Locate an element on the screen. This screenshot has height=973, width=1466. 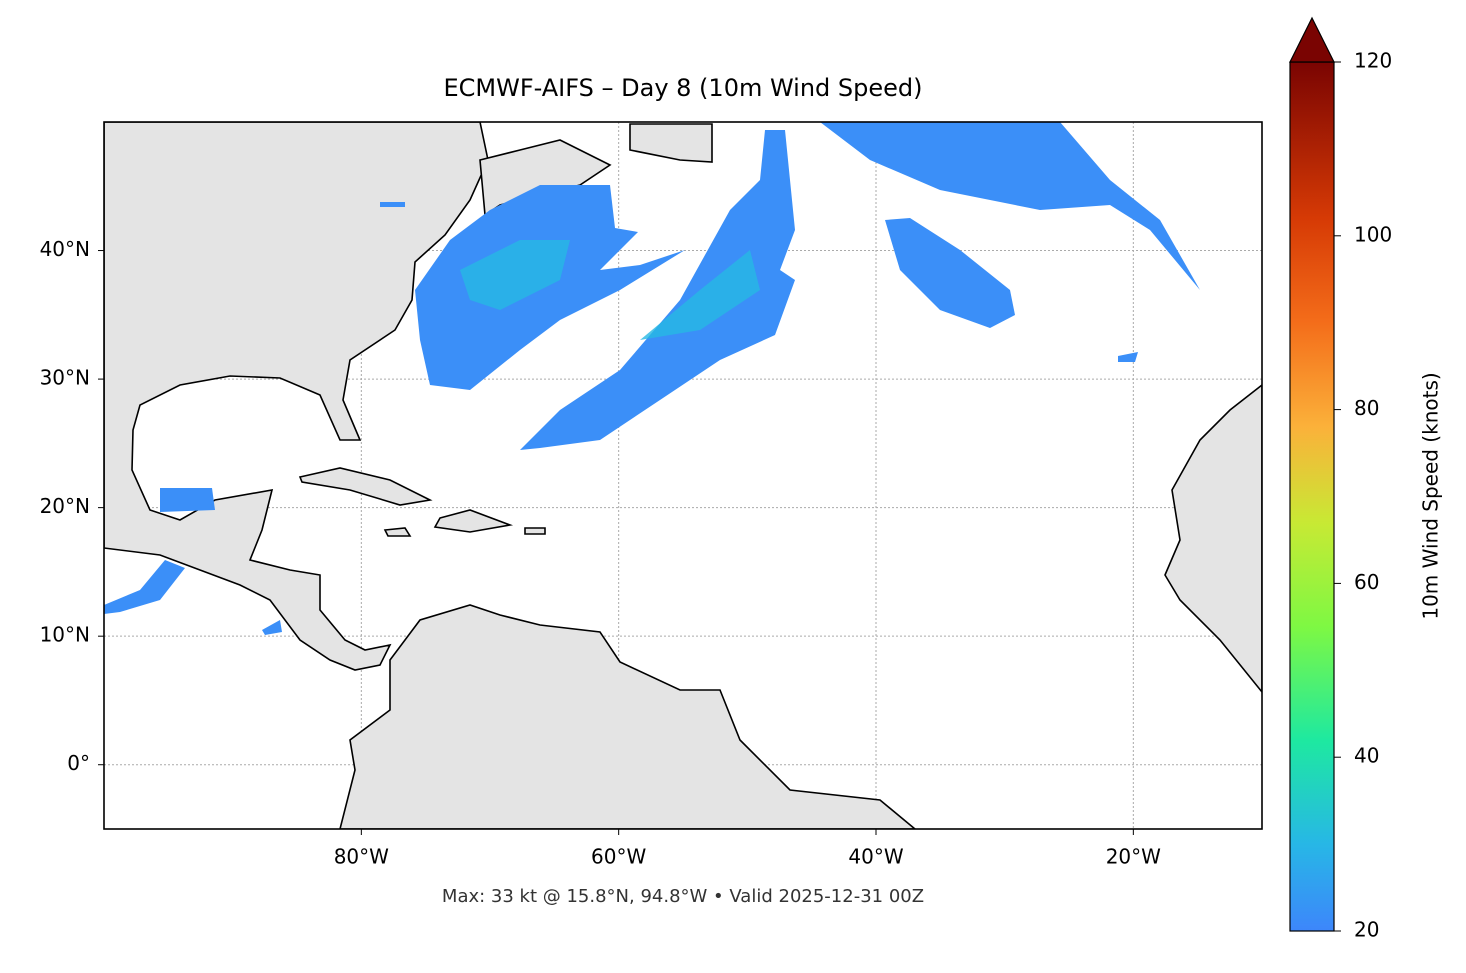
colorbar-label: 10m Wind Speed (knots) is located at coordinates (1431, 495).